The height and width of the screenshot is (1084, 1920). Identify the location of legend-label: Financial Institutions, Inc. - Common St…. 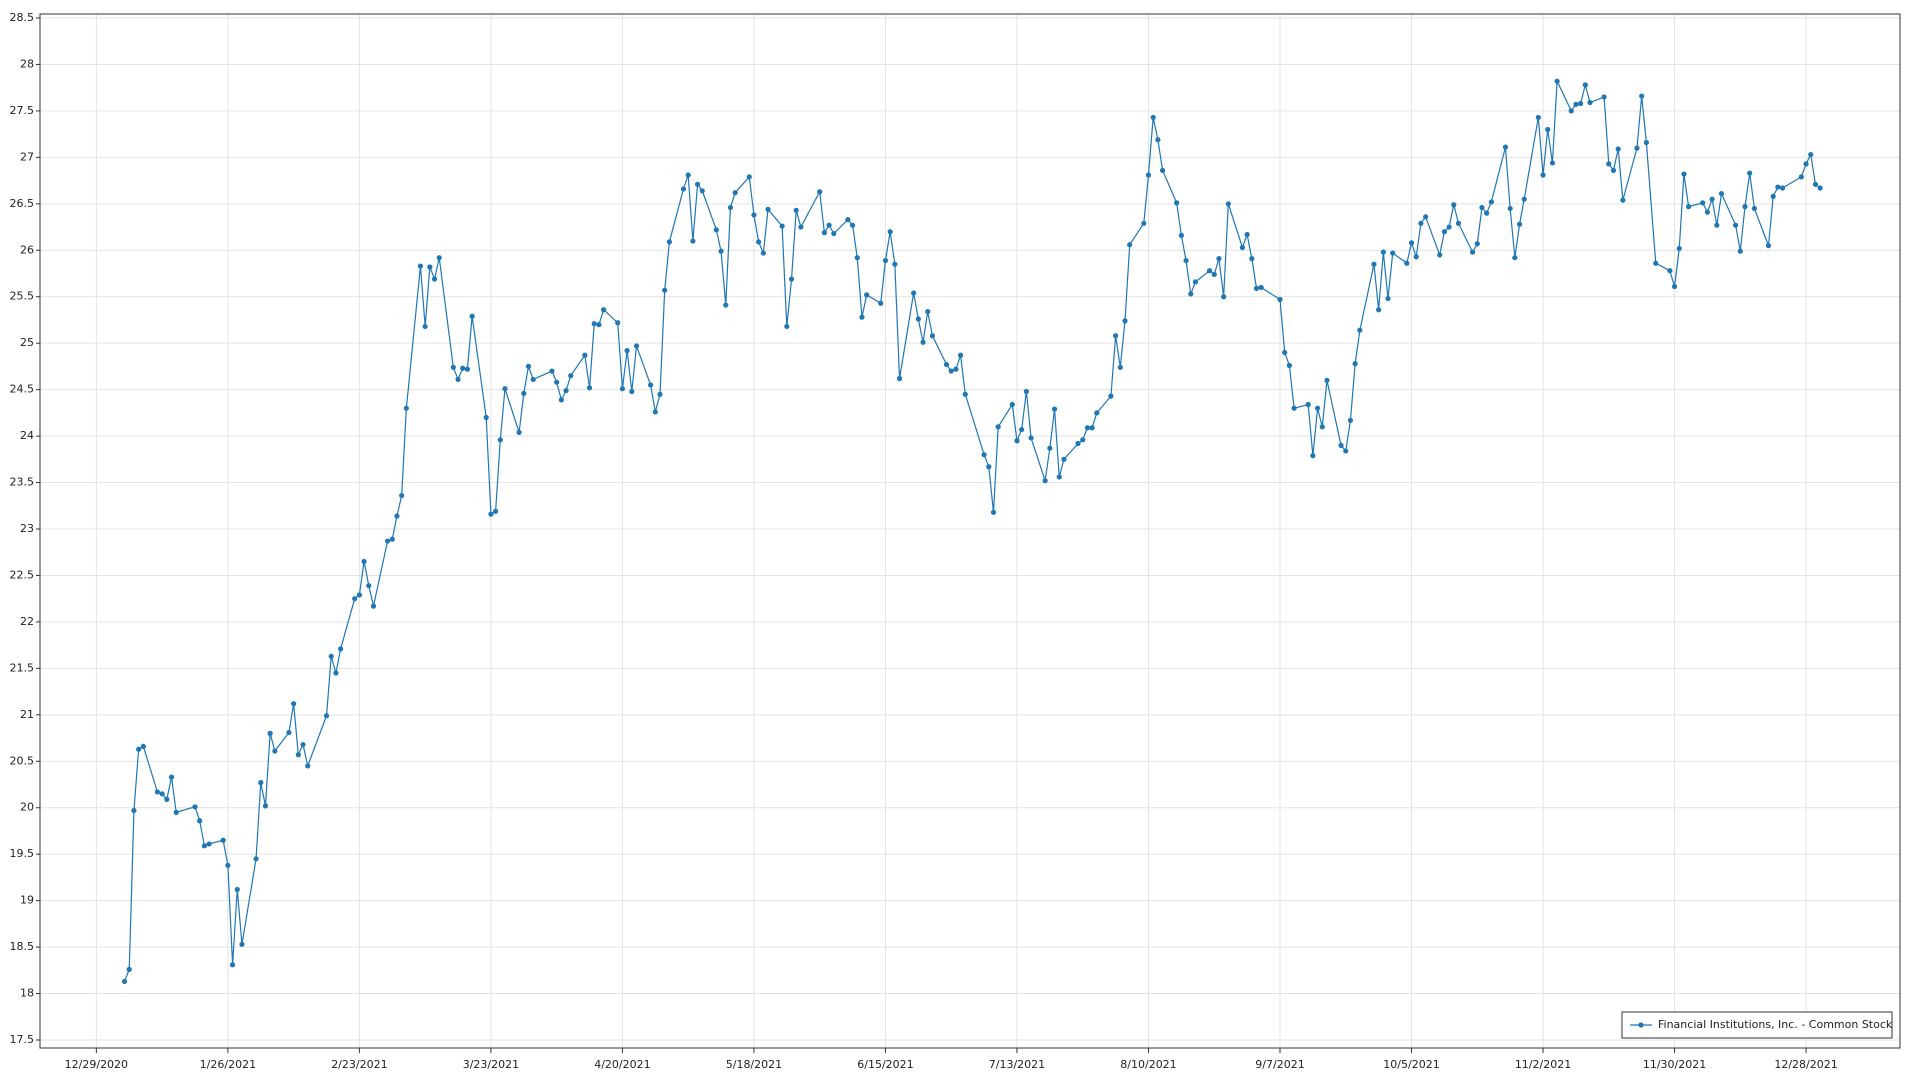
(1775, 1024).